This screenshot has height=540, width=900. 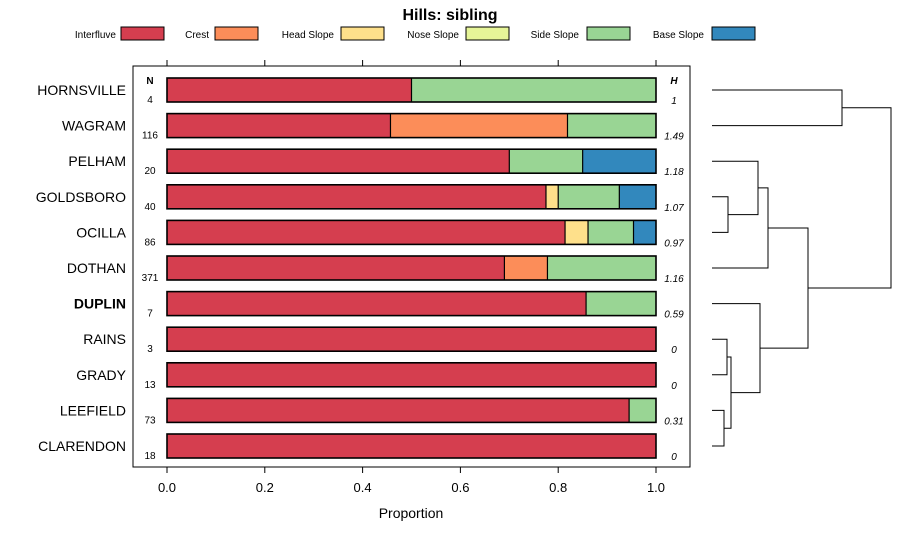 I want to click on category-label: LEEFIELD, so click(x=93, y=410).